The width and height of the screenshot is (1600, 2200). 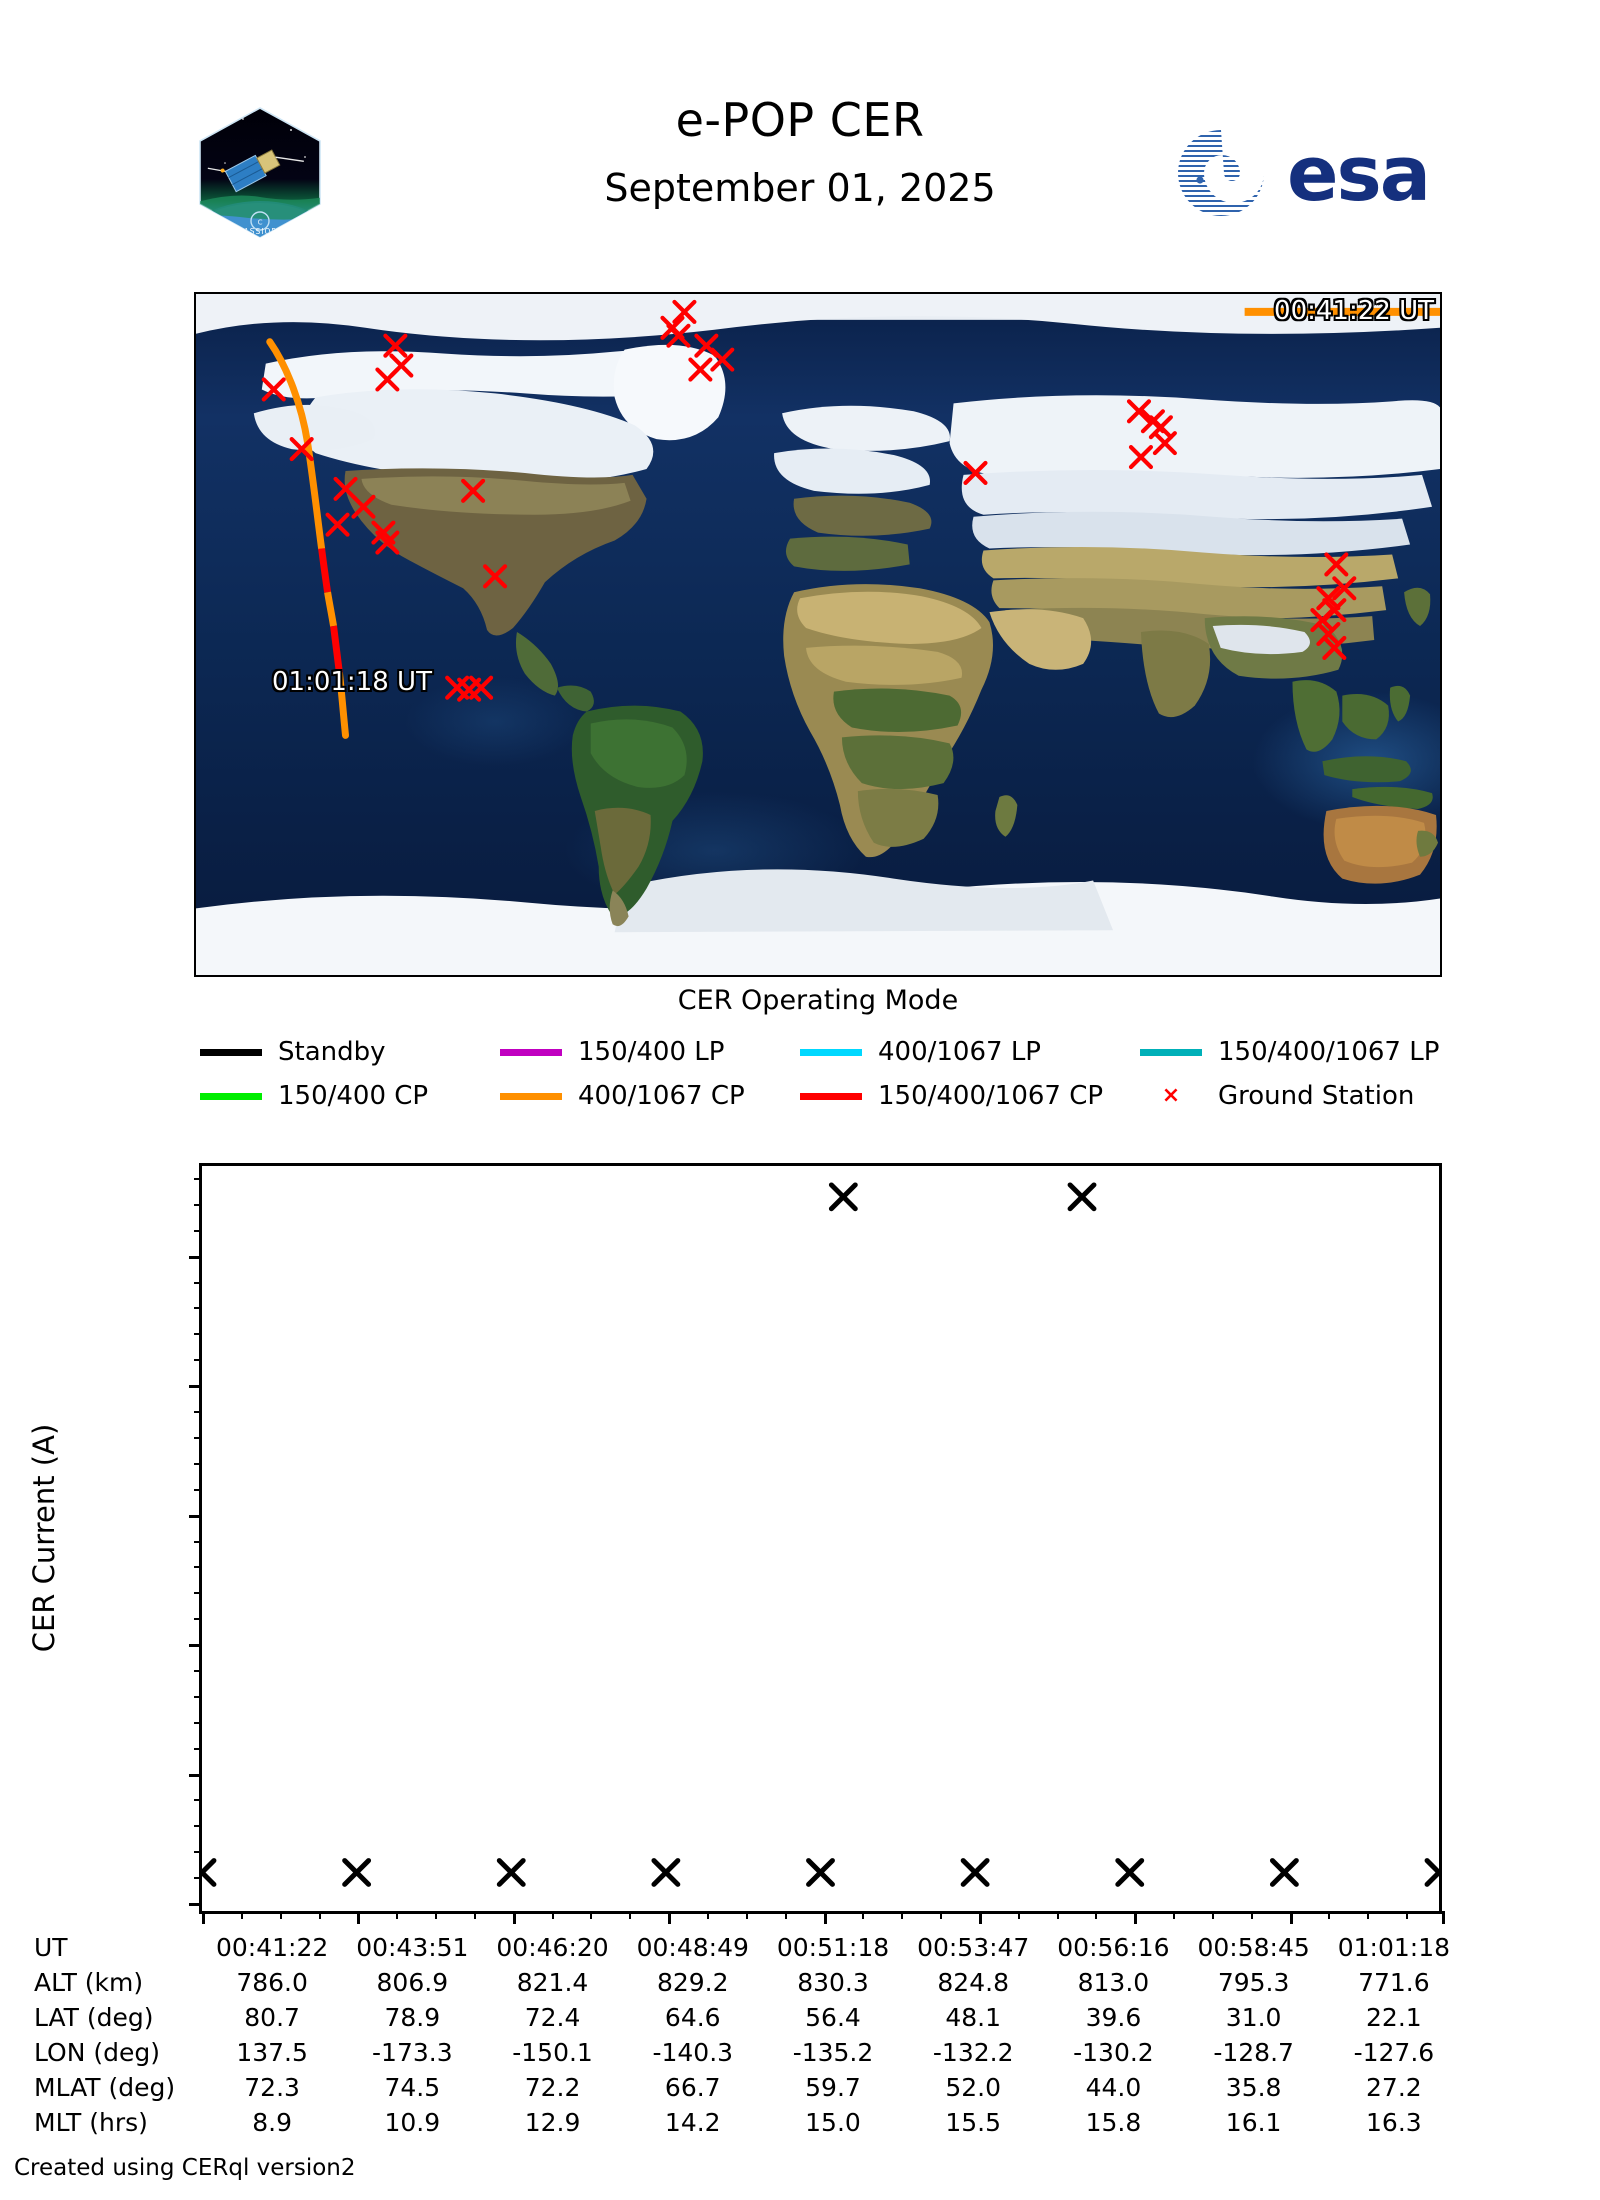 What do you see at coordinates (800, 152) in the screenshot?
I see `title-block: e-POP CER September 01, 2025` at bounding box center [800, 152].